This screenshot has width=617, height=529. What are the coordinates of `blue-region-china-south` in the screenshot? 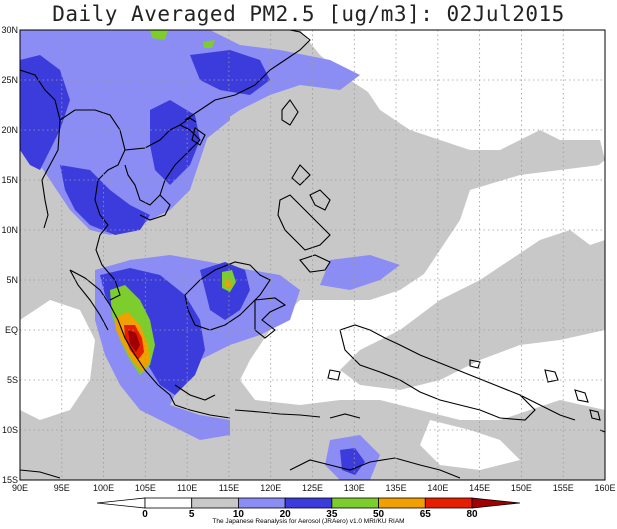 It's located at (230, 72).